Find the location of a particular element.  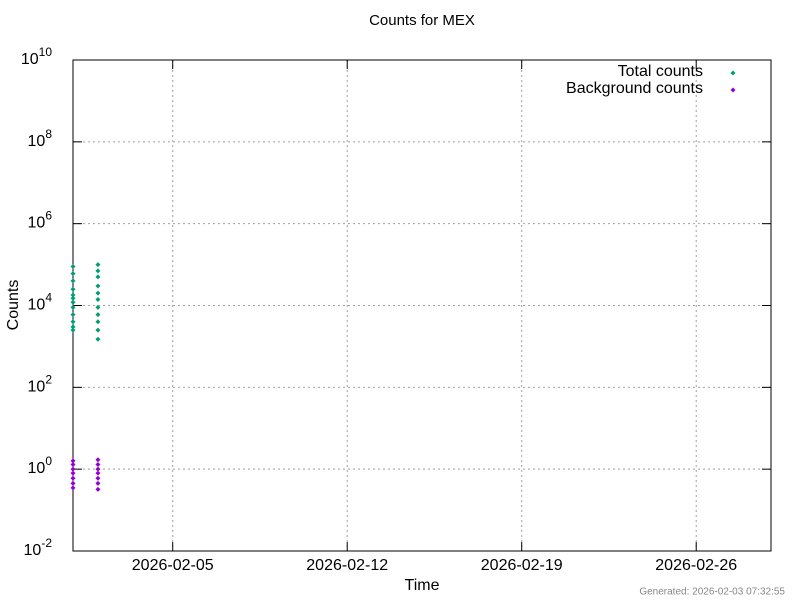

legend-label: Total counts is located at coordinates (660, 71).